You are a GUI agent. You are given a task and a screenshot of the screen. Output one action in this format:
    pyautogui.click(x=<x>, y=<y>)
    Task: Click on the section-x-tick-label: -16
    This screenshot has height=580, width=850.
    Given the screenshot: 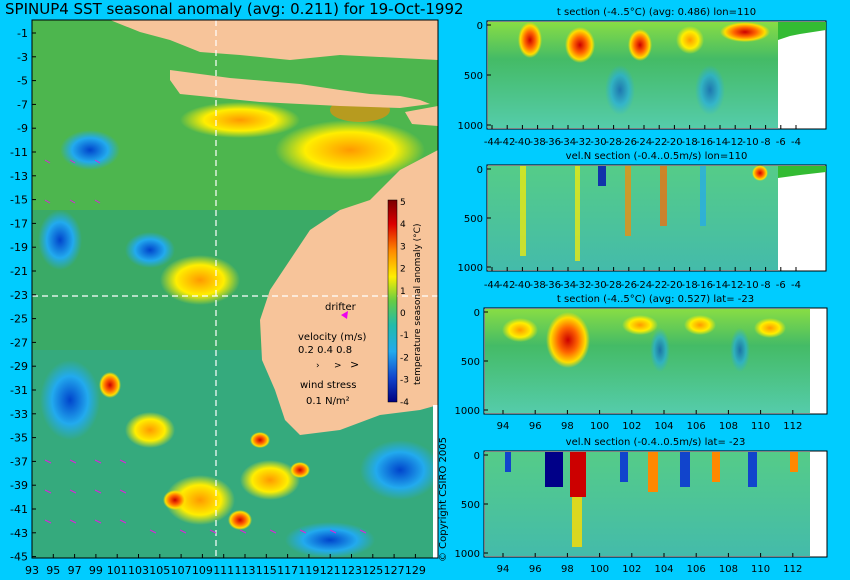 What is the action you would take?
    pyautogui.click(x=705, y=285)
    